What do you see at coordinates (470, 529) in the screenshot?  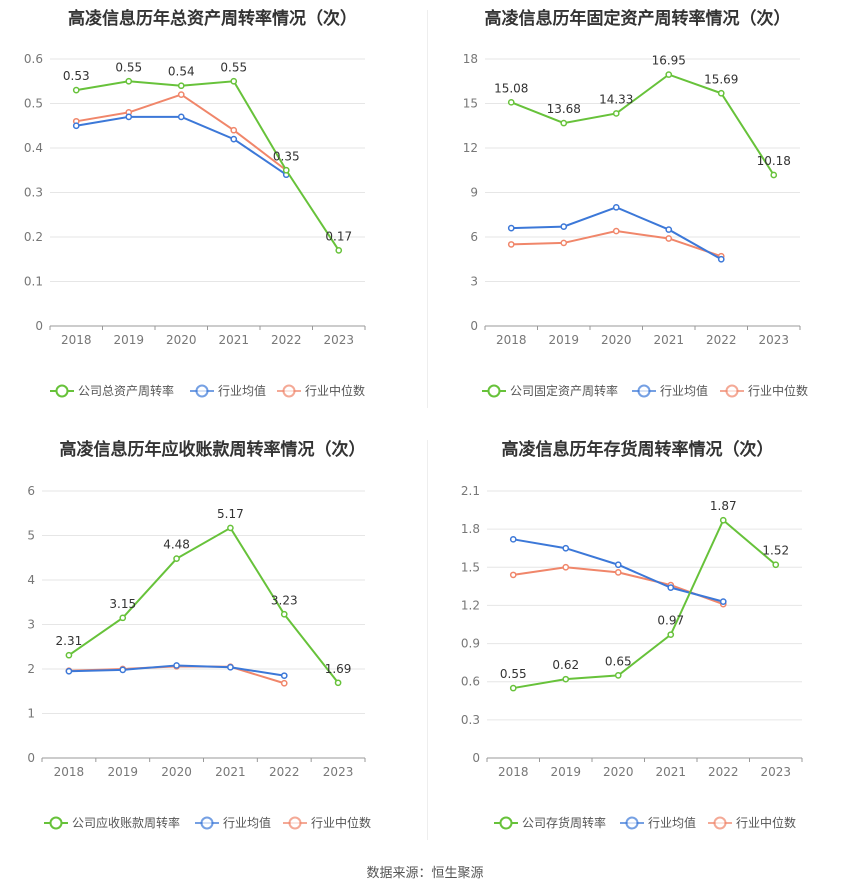 I see `y-tick-label: 1.8` at bounding box center [470, 529].